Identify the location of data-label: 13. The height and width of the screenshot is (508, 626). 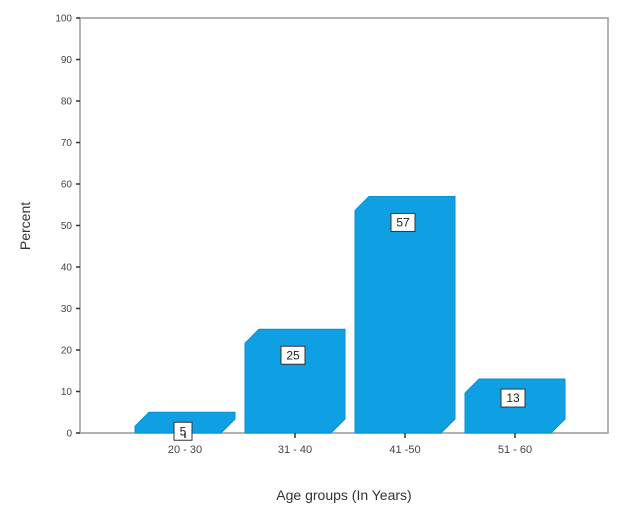
(513, 398).